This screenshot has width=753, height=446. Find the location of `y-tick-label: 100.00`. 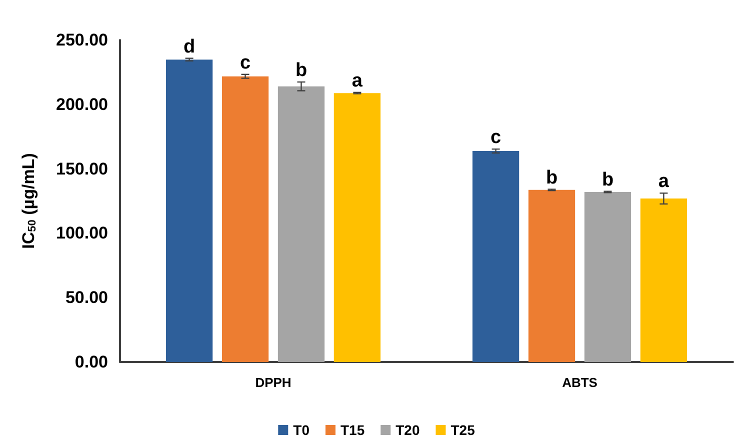

y-tick-label: 100.00 is located at coordinates (82, 233).